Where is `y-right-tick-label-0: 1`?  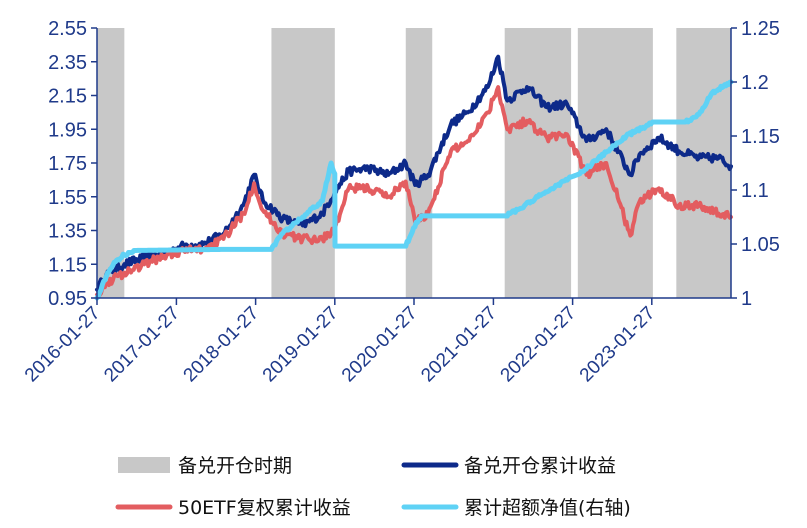
y-right-tick-label-0: 1 is located at coordinates (746, 299).